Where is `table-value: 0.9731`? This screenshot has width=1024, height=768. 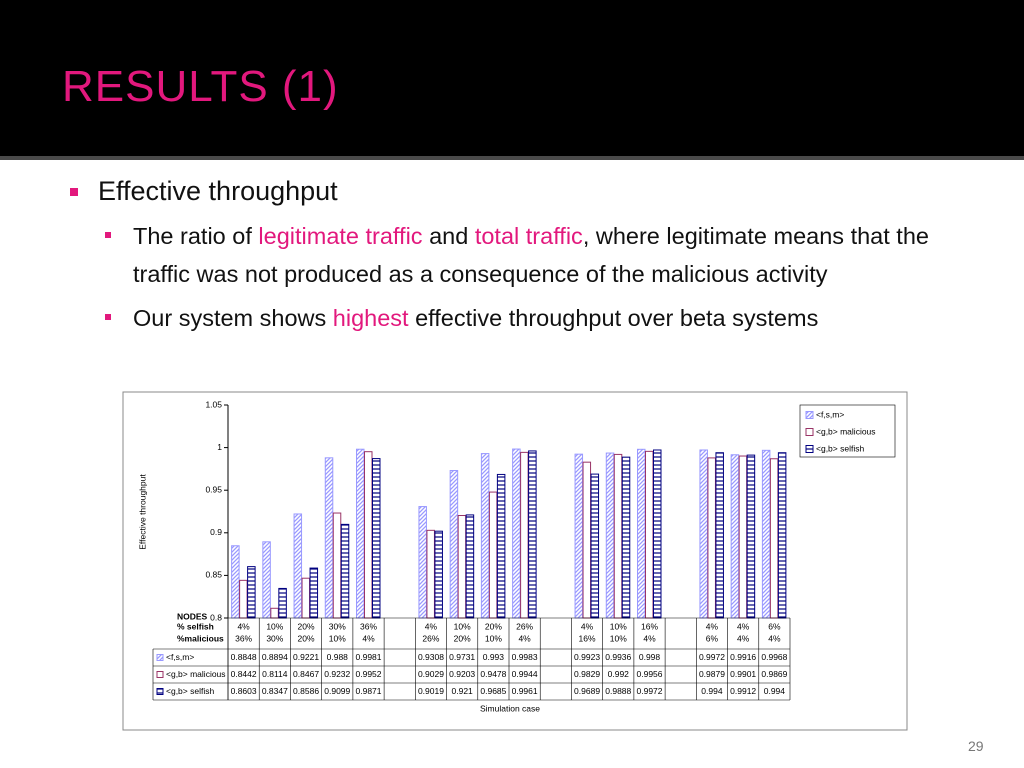
table-value: 0.9731 is located at coordinates (462, 657).